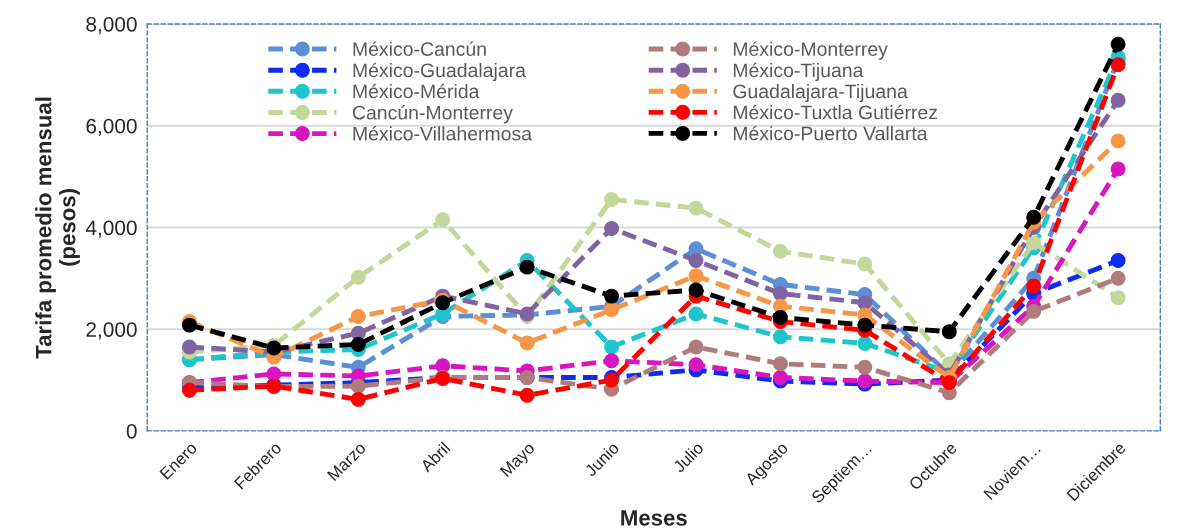 Image resolution: width=1178 pixels, height=532 pixels. What do you see at coordinates (111, 25) in the screenshot?
I see `y-tick-label: 8,000` at bounding box center [111, 25].